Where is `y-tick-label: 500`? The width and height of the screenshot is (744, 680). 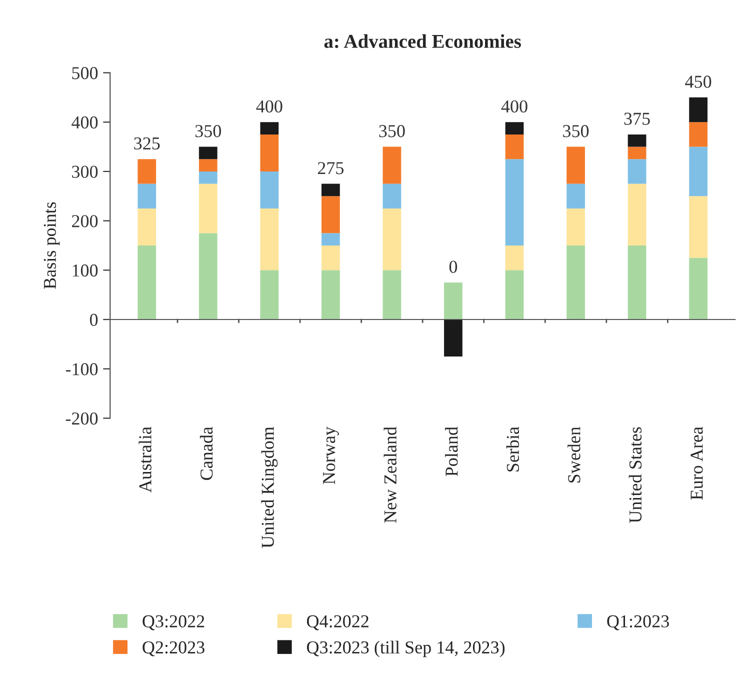 y-tick-label: 500 is located at coordinates (85, 73).